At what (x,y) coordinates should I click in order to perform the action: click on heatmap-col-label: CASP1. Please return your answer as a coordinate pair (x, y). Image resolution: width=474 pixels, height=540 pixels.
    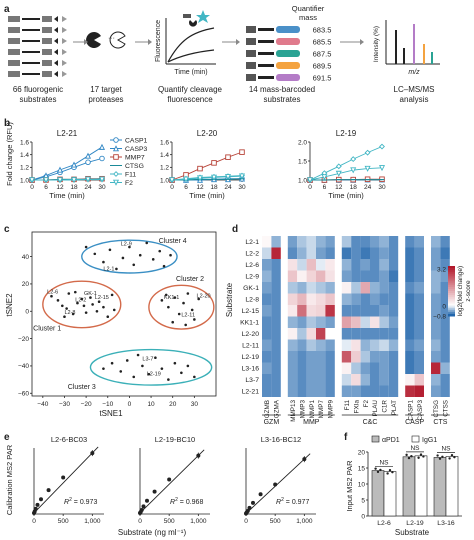
    Looking at the image, I should click on (410, 410).